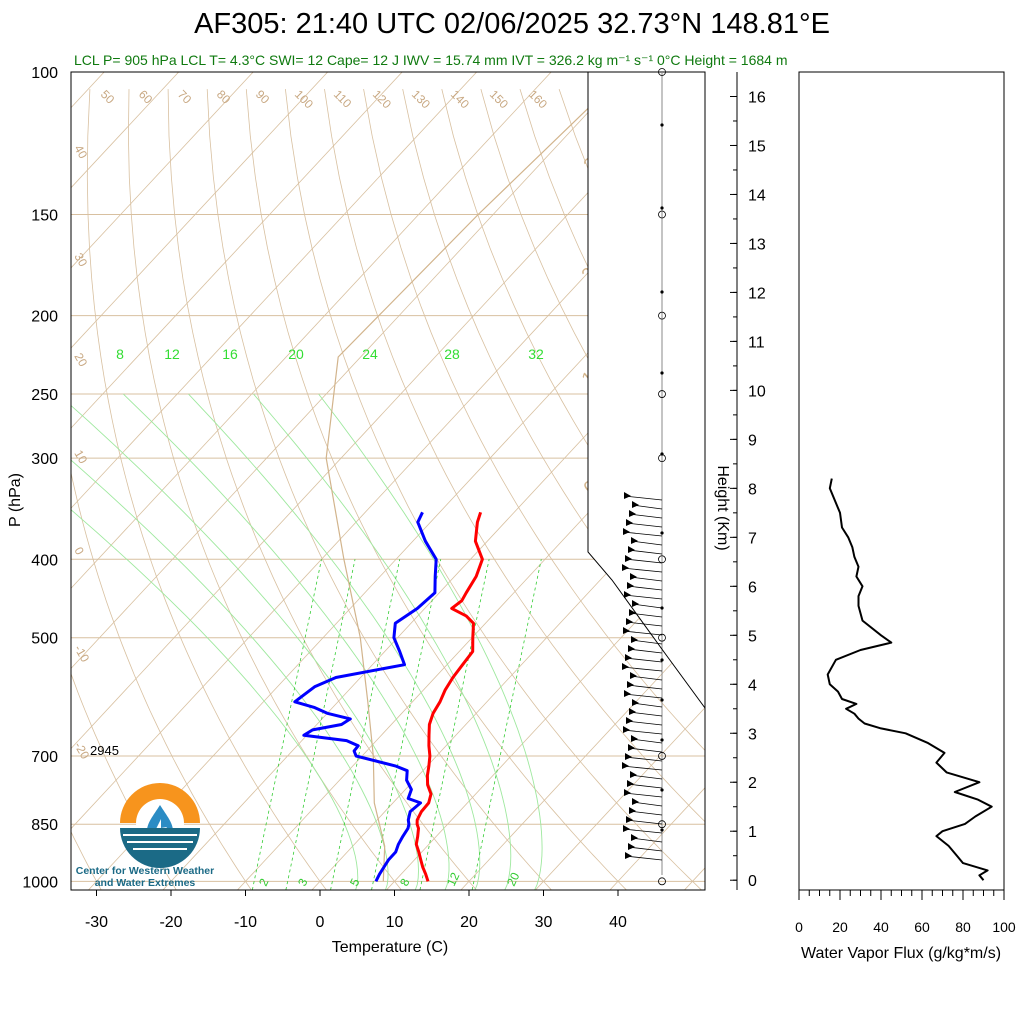 The height and width of the screenshot is (1024, 1024). Describe the element at coordinates (245, 922) in the screenshot. I see `x-tick-label: -10` at that location.